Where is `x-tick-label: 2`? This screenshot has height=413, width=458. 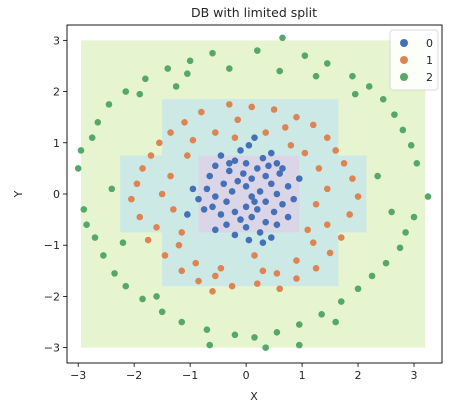 x-tick-label: 2 is located at coordinates (358, 375).